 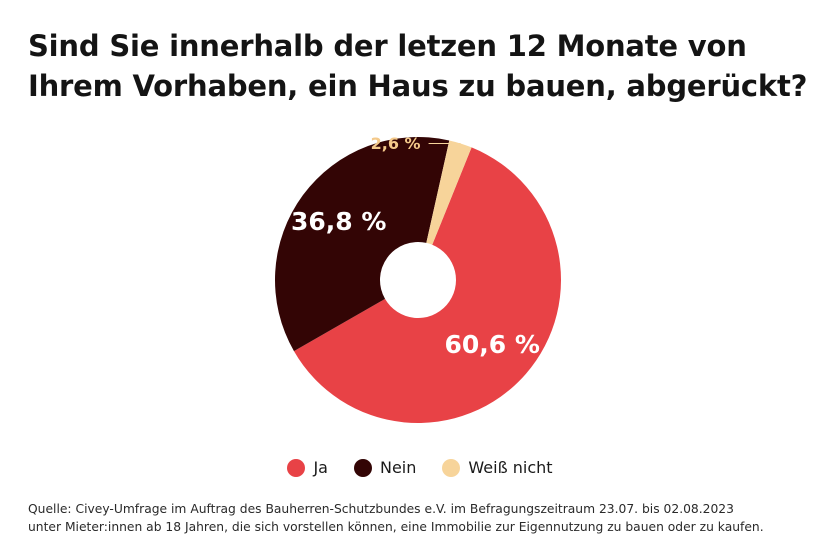 I want to click on legend-swatch-ja, so click(x=296, y=467).